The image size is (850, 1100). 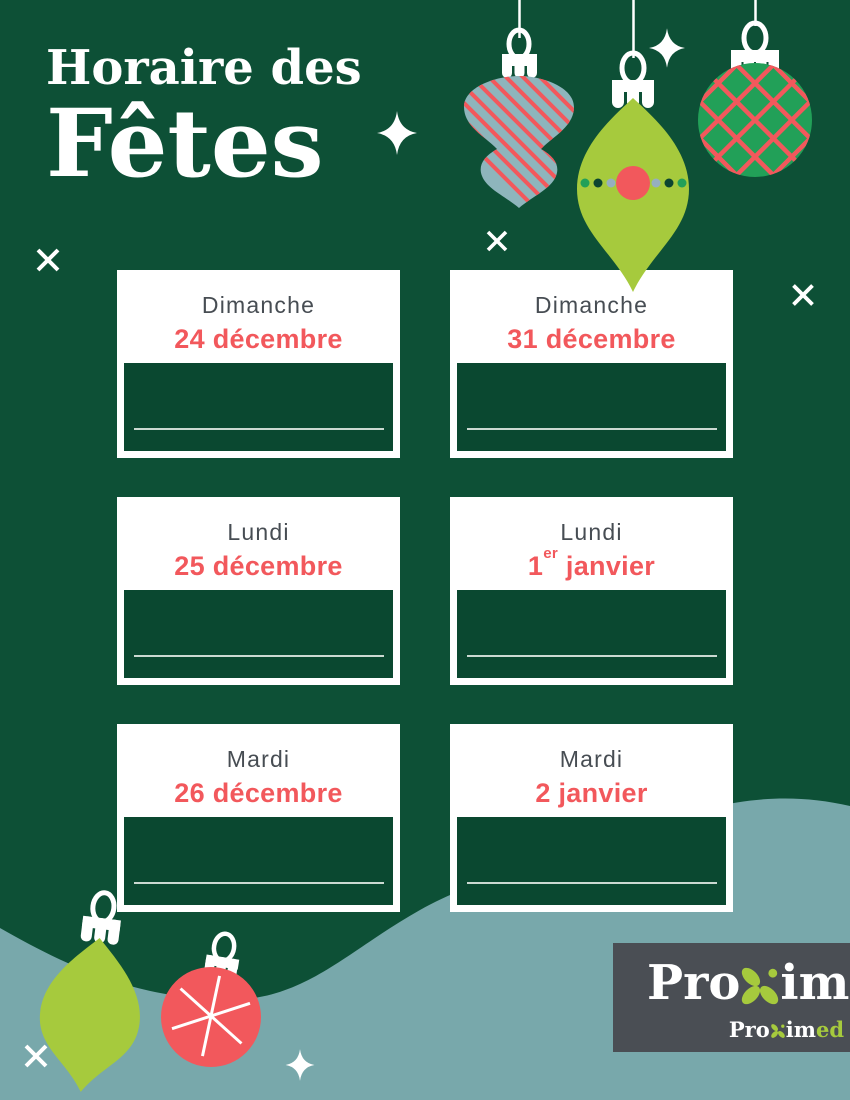 I want to click on date-label: 24 décembre, so click(x=258, y=339).